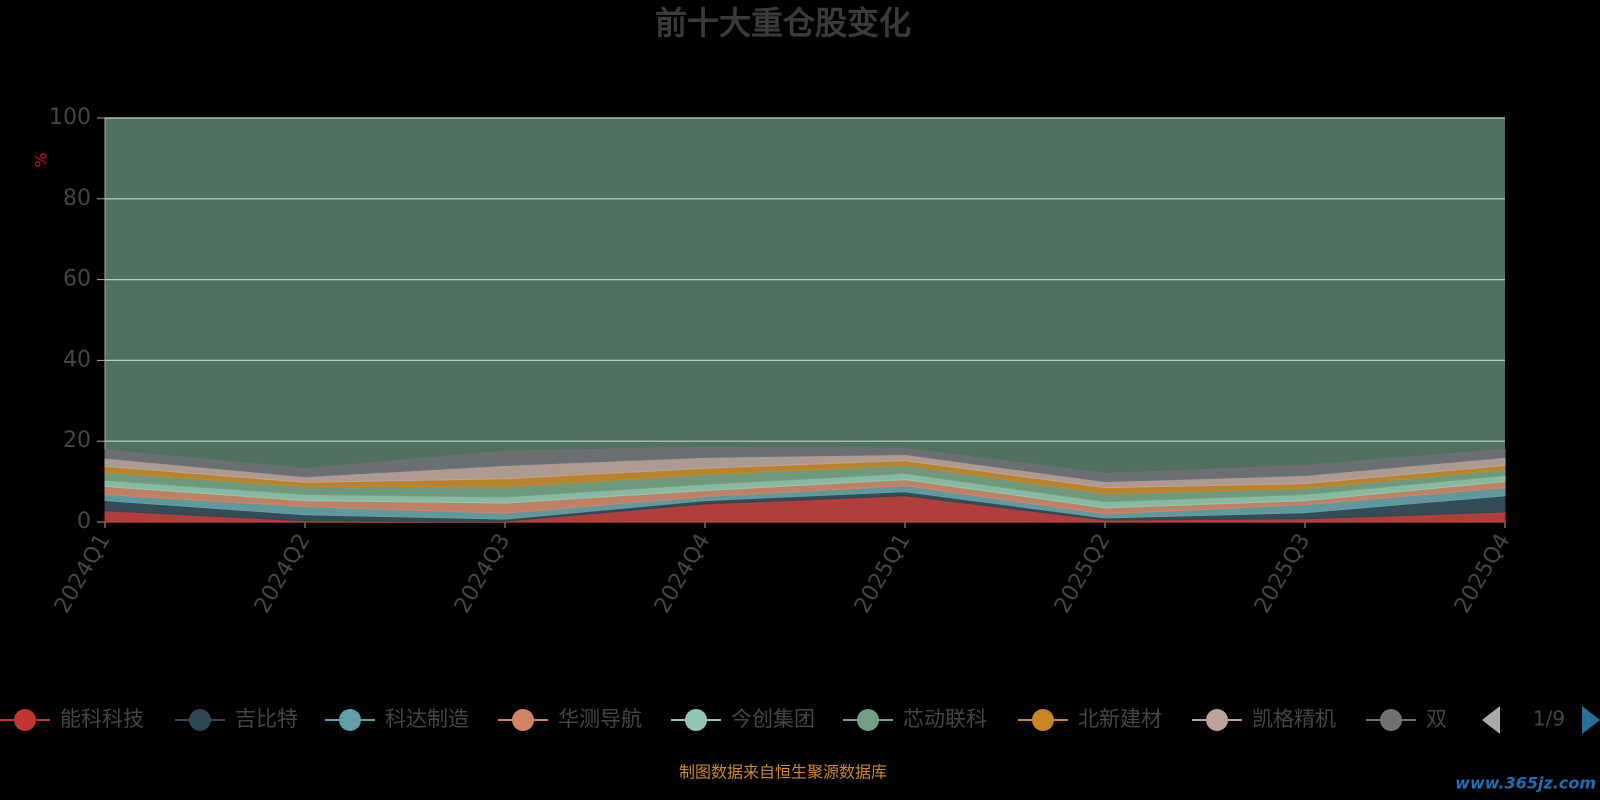 The height and width of the screenshot is (800, 1600). Describe the element at coordinates (783, 772) in the screenshot. I see `source-note: 制图数据来自恒生聚源数据库` at that location.